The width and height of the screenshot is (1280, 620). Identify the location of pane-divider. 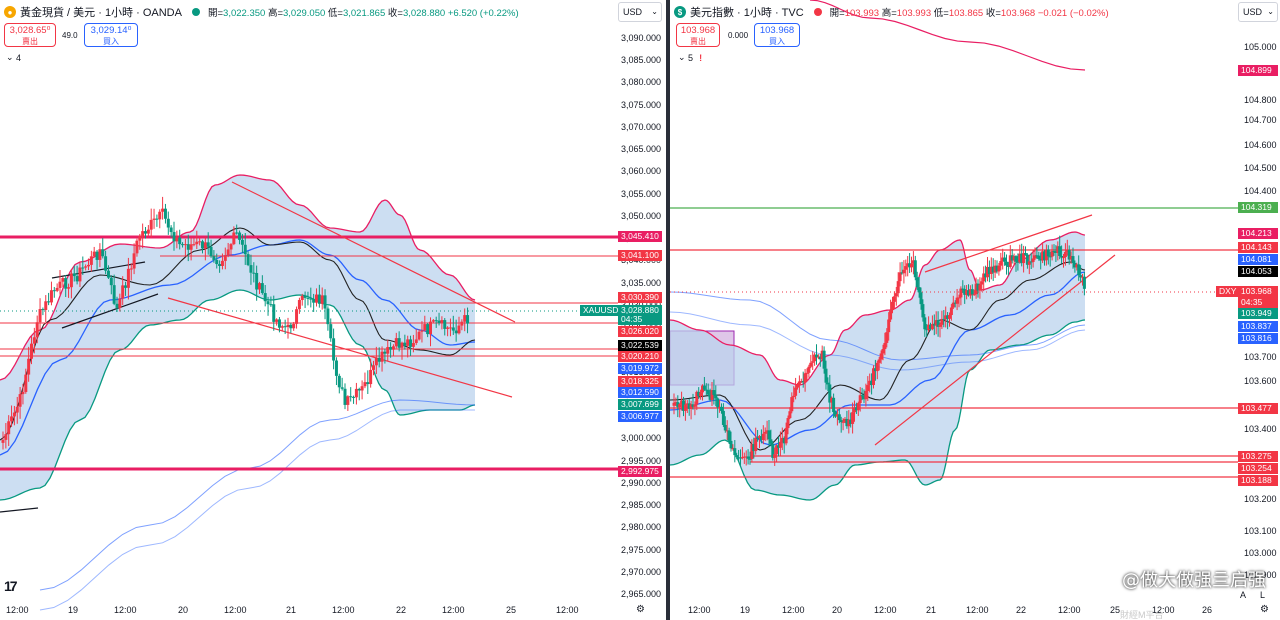
(668, 310).